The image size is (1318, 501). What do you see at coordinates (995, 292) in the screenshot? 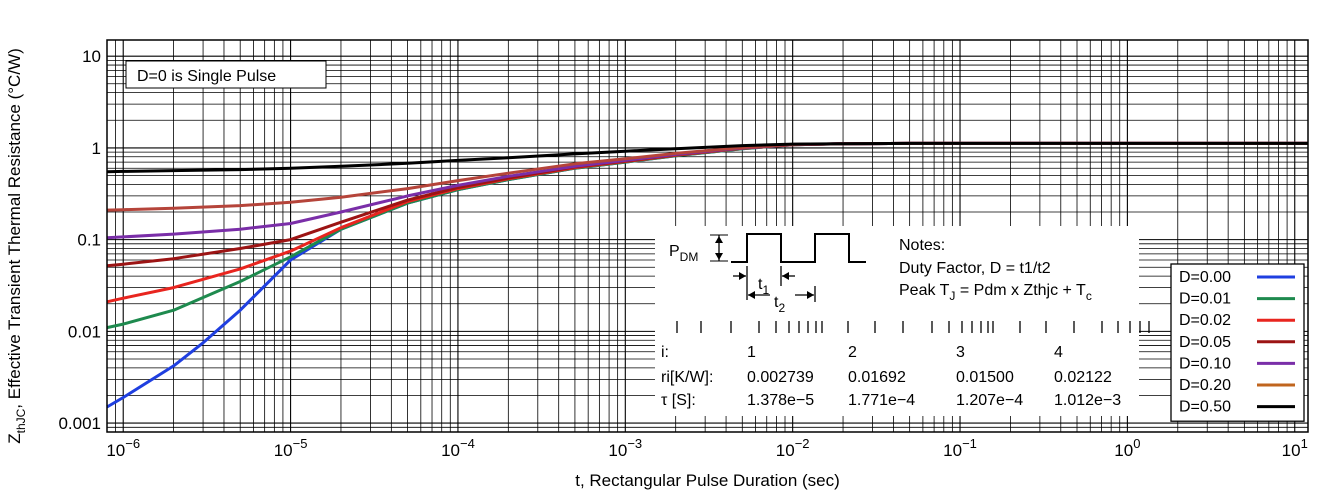
I see `peak-tj-note: Peak TJ = Pdm x Zthjc + Tc` at bounding box center [995, 292].